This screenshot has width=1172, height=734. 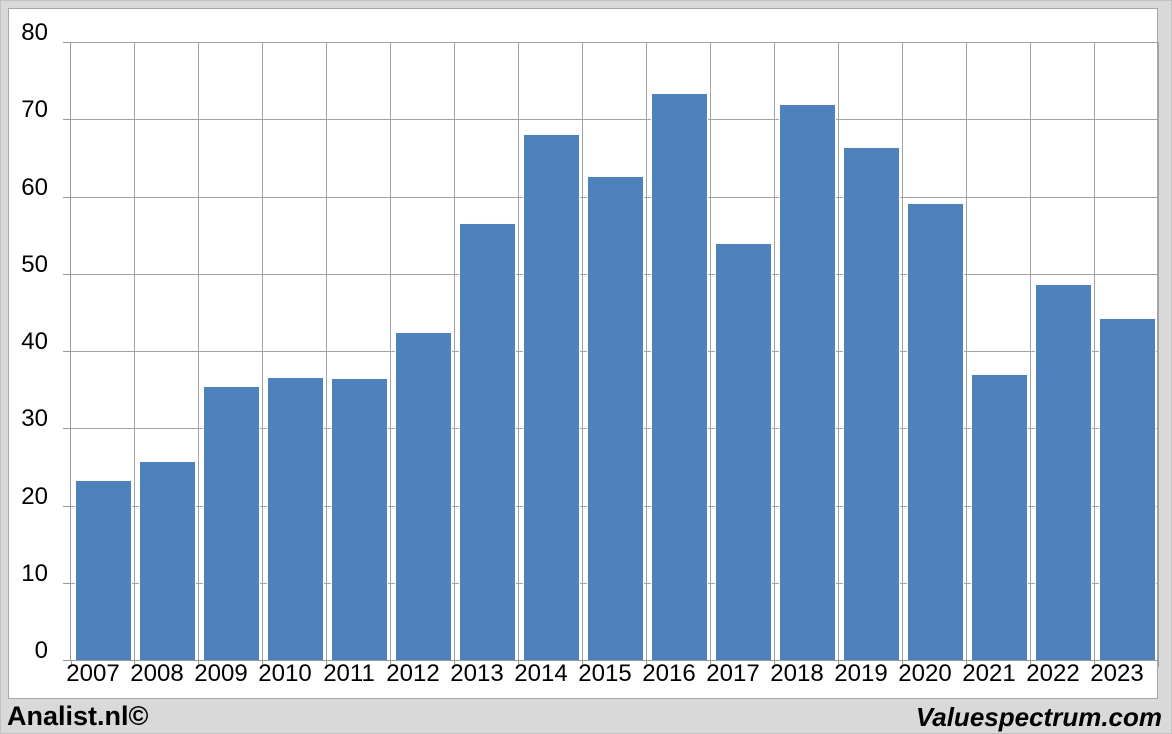 What do you see at coordinates (34, 341) in the screenshot?
I see `y-axis-label-40: 40` at bounding box center [34, 341].